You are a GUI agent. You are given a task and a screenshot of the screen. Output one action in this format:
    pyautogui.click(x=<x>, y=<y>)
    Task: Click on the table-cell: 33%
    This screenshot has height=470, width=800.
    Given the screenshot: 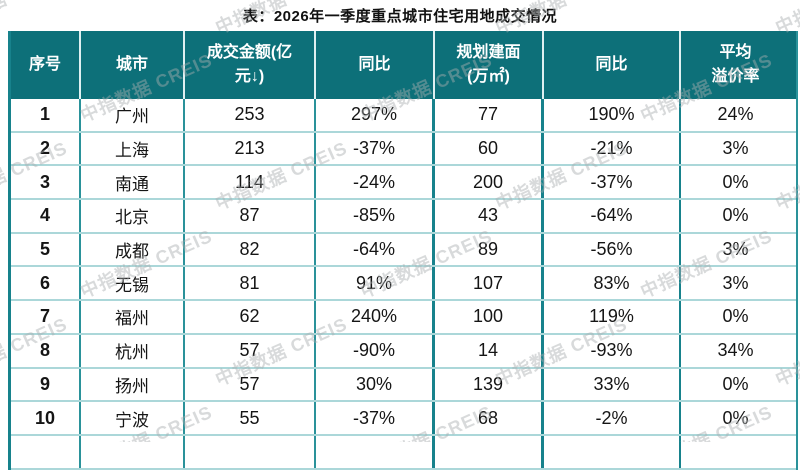 What is the action you would take?
    pyautogui.click(x=612, y=384)
    